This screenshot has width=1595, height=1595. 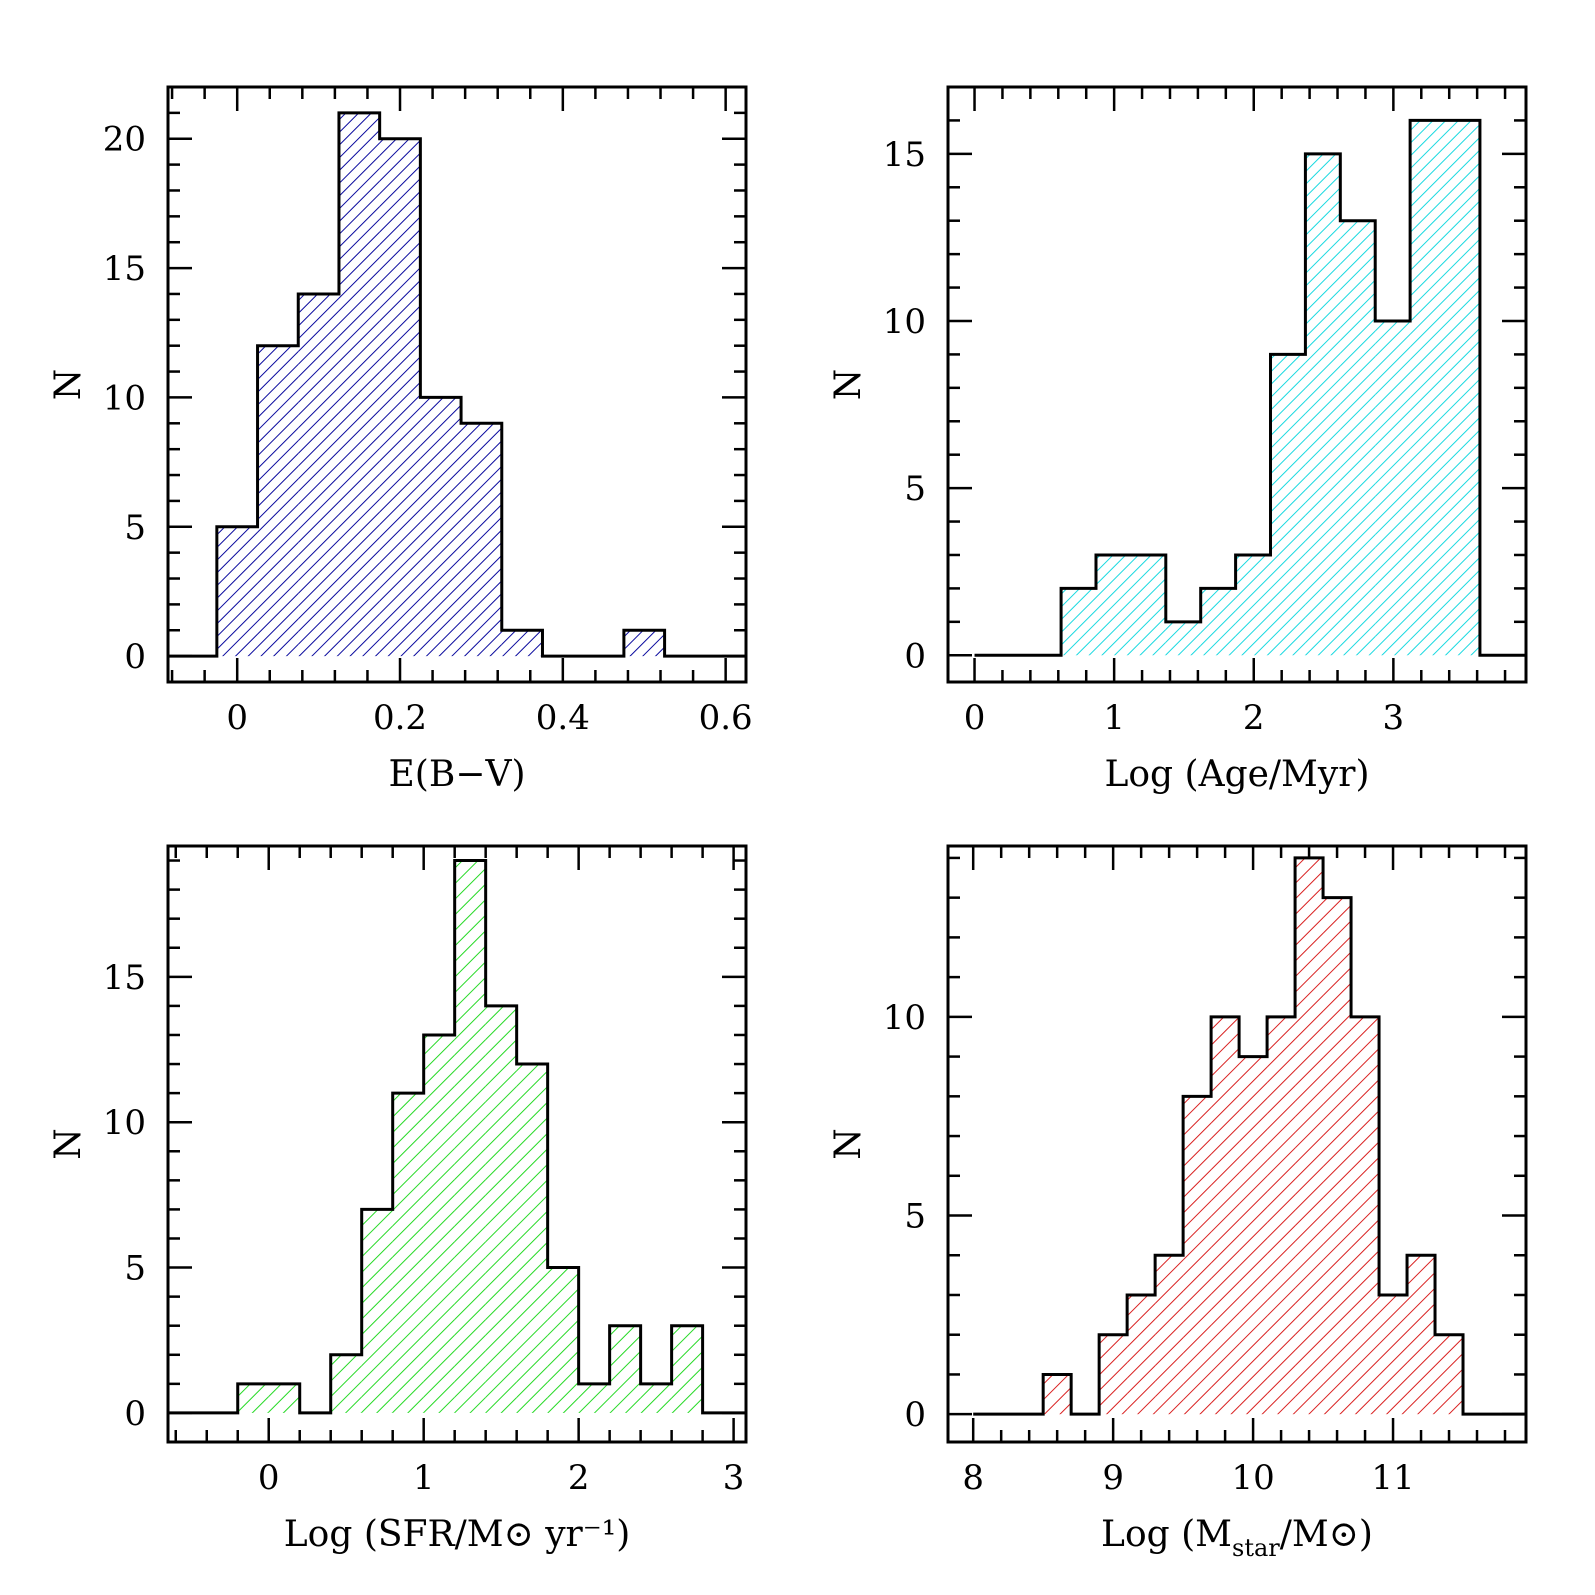 I want to click on x-tick-label: 11, so click(x=1392, y=1478).